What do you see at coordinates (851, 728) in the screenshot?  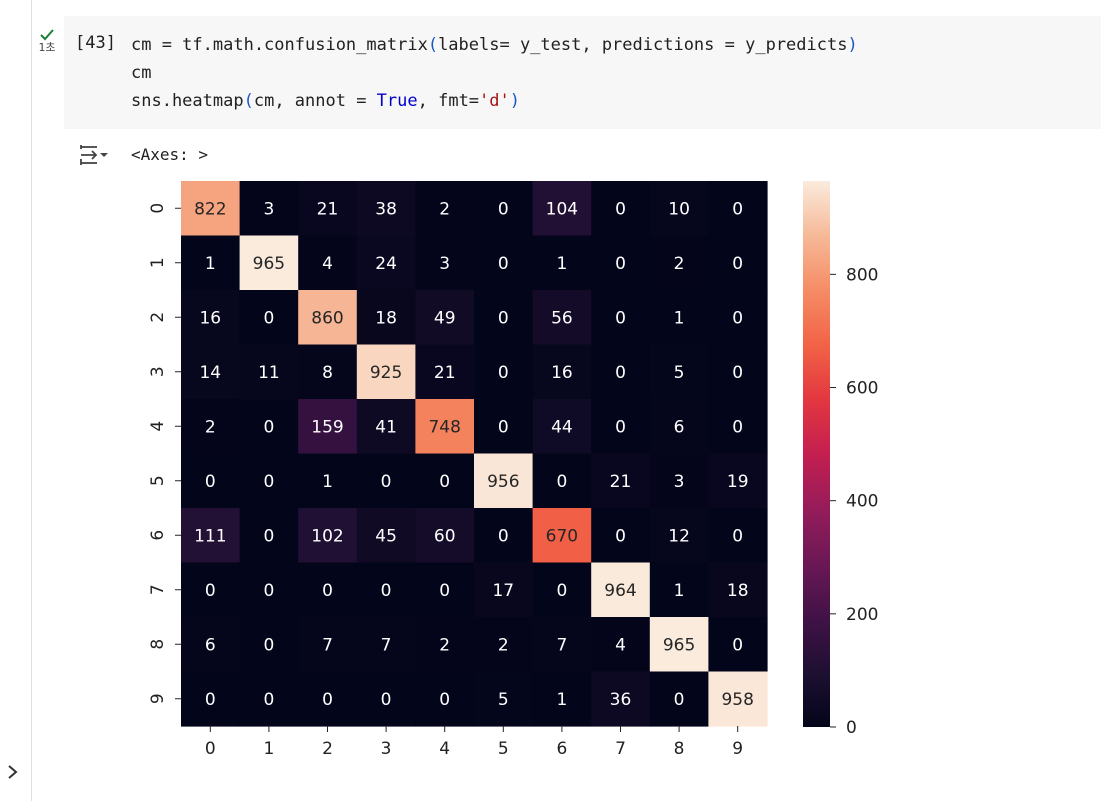 I see `colorbar-tick-label: 0` at bounding box center [851, 728].